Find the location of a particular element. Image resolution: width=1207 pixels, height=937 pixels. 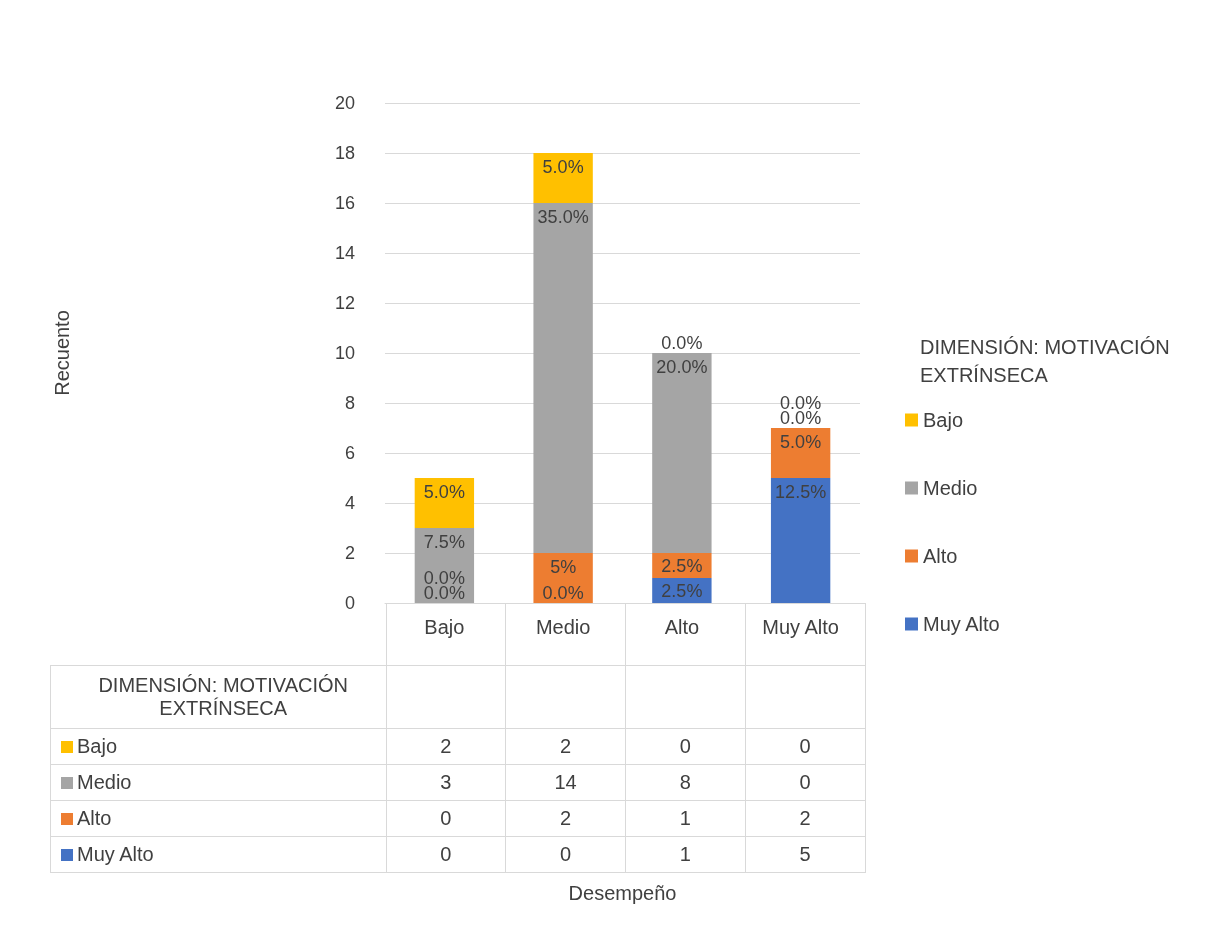

annotation: 5% is located at coordinates (563, 567).